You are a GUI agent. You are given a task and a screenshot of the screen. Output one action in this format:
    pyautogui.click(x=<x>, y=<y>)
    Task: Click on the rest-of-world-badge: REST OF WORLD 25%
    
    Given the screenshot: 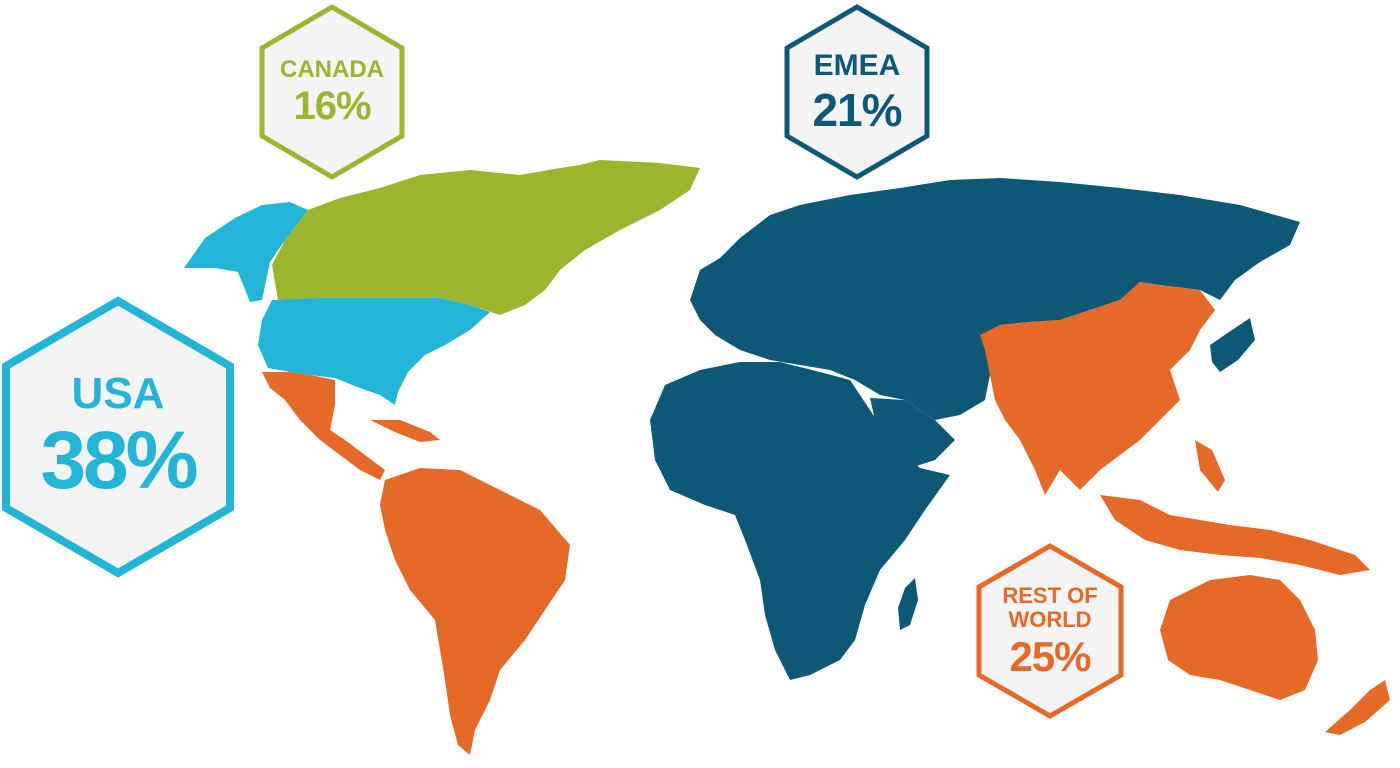 What is the action you would take?
    pyautogui.click(x=1050, y=631)
    